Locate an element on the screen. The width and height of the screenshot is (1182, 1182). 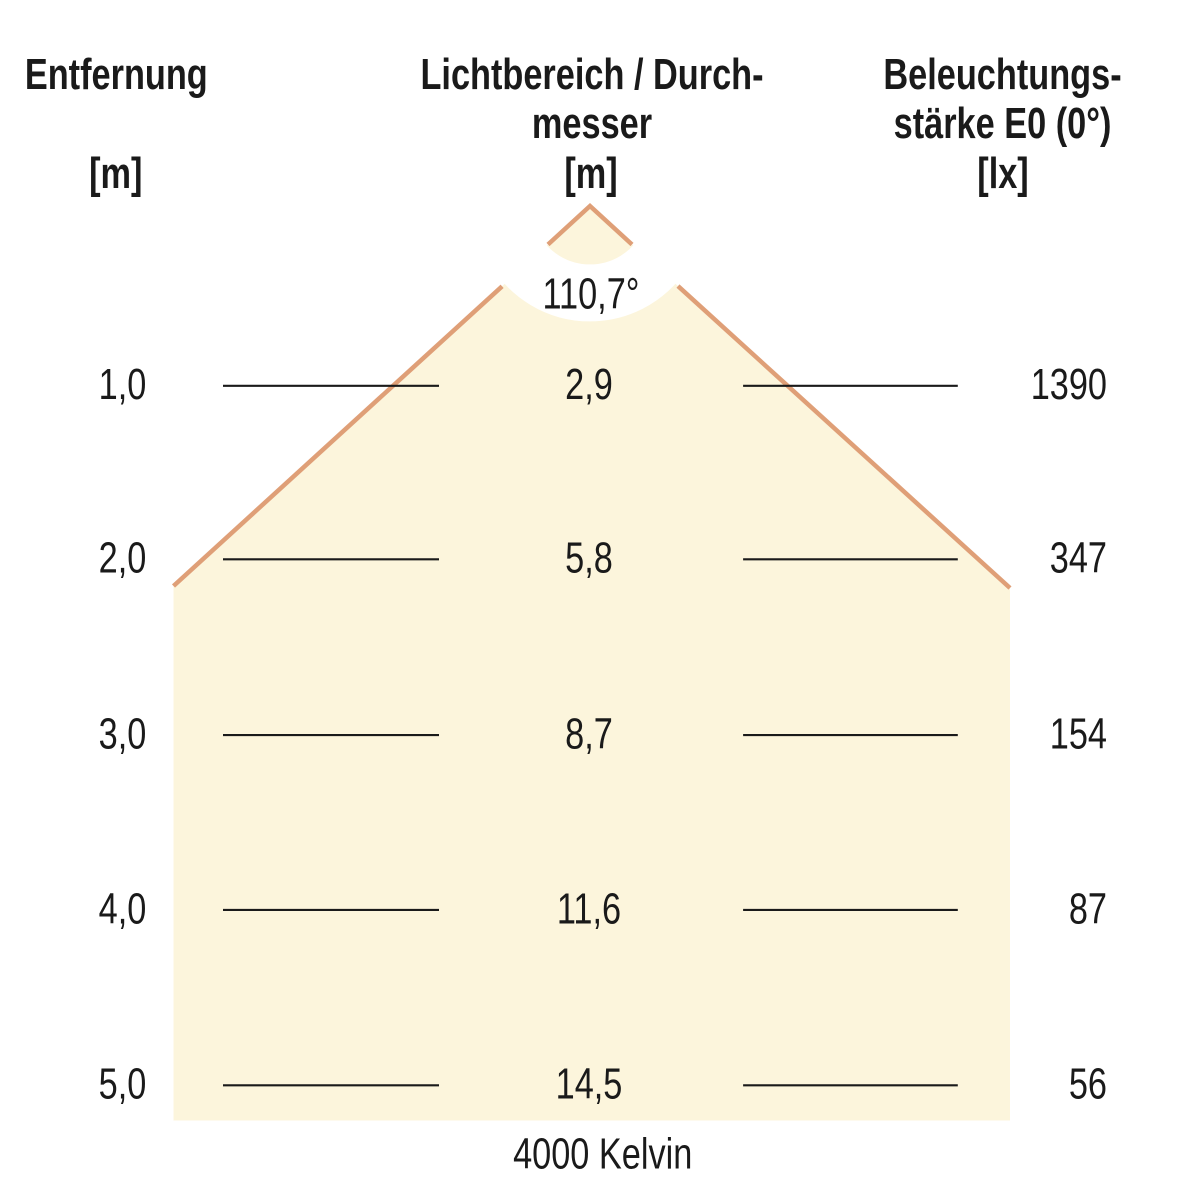
svg-text: 14,5 is located at coordinates (589, 1083).